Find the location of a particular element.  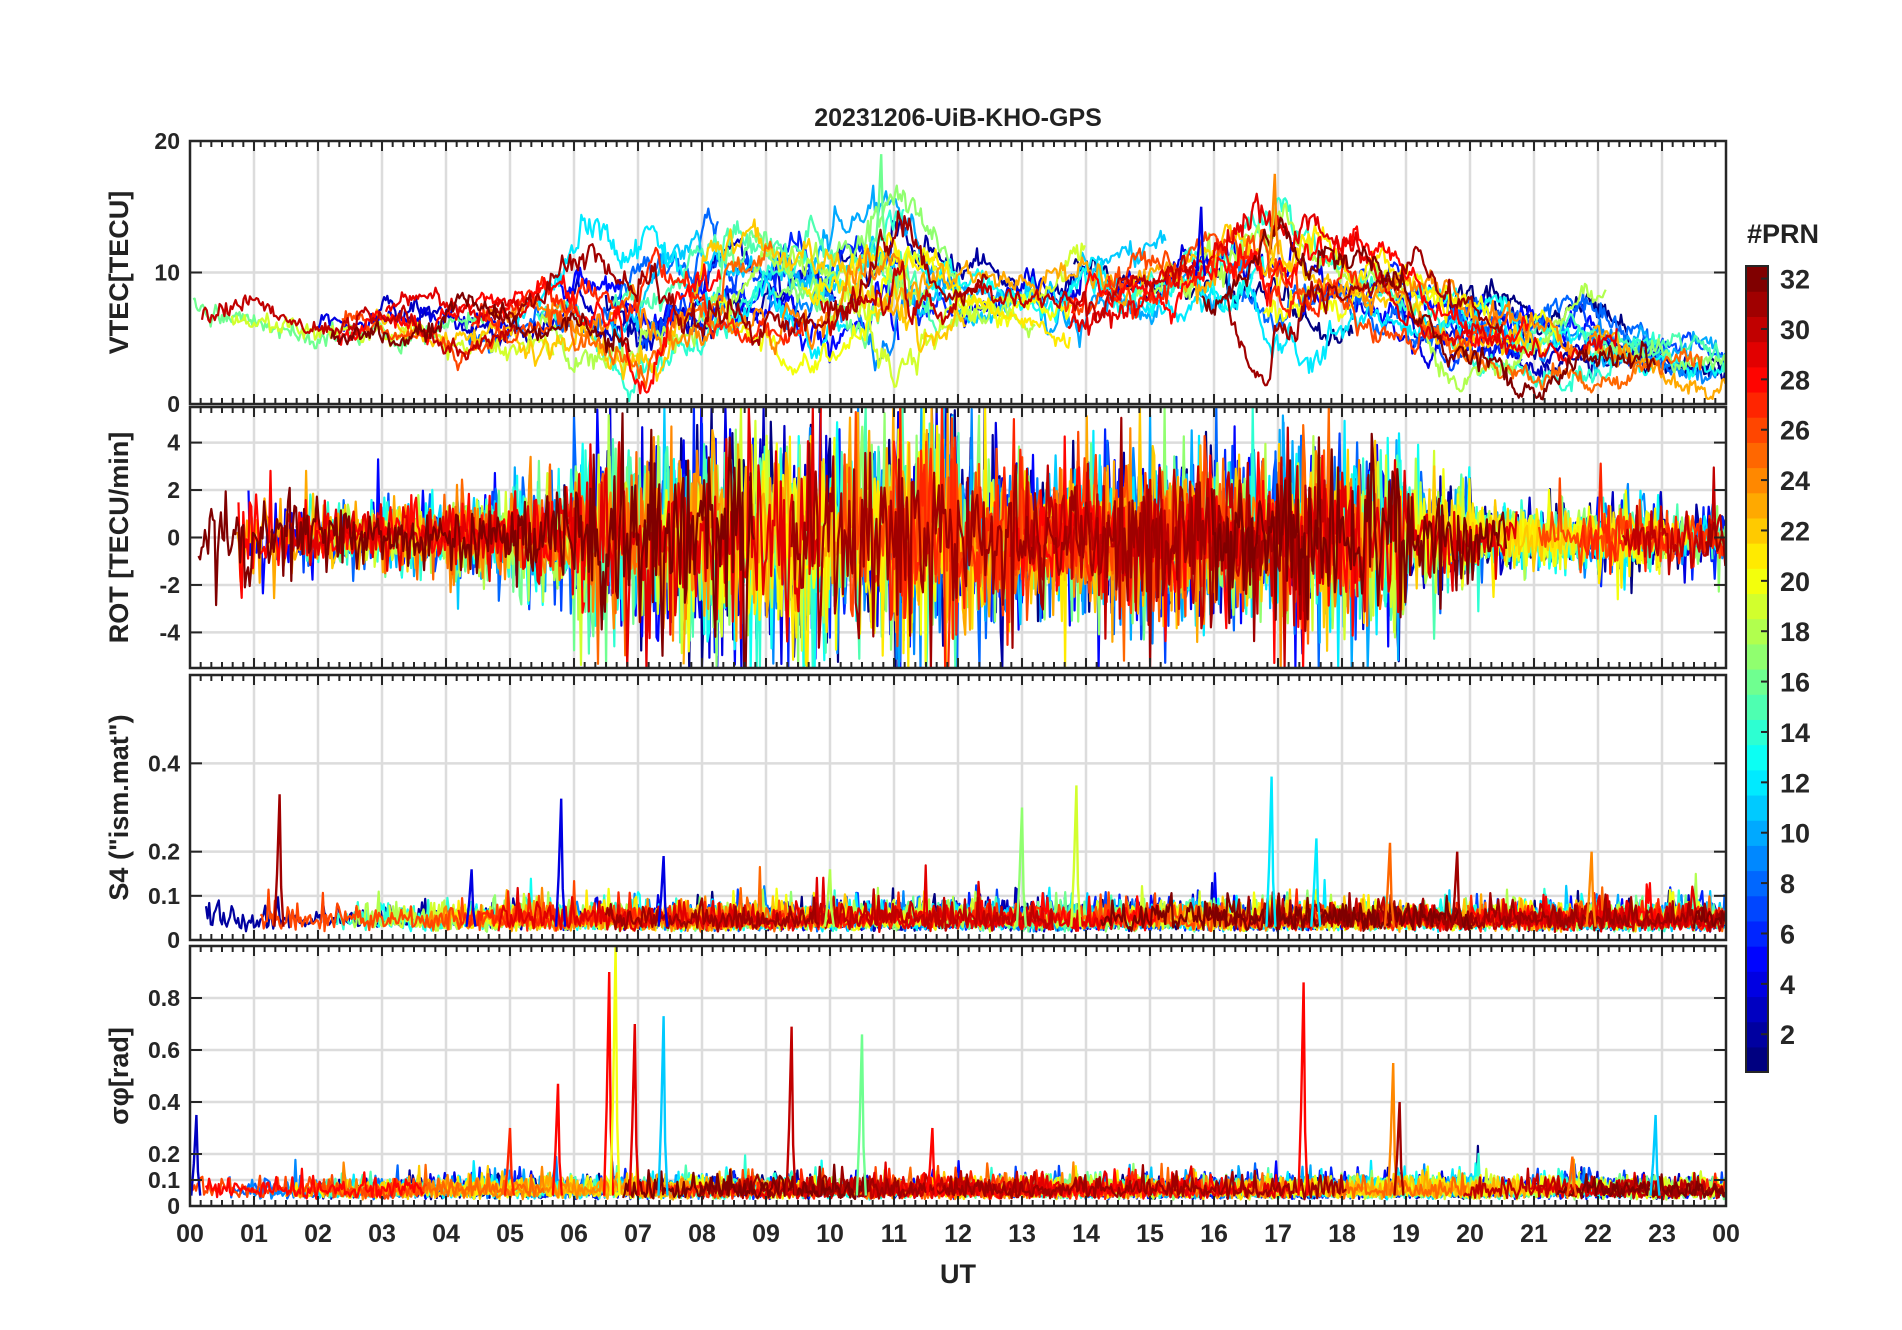

colorbar-tick-label: 6 is located at coordinates (1787, 934).